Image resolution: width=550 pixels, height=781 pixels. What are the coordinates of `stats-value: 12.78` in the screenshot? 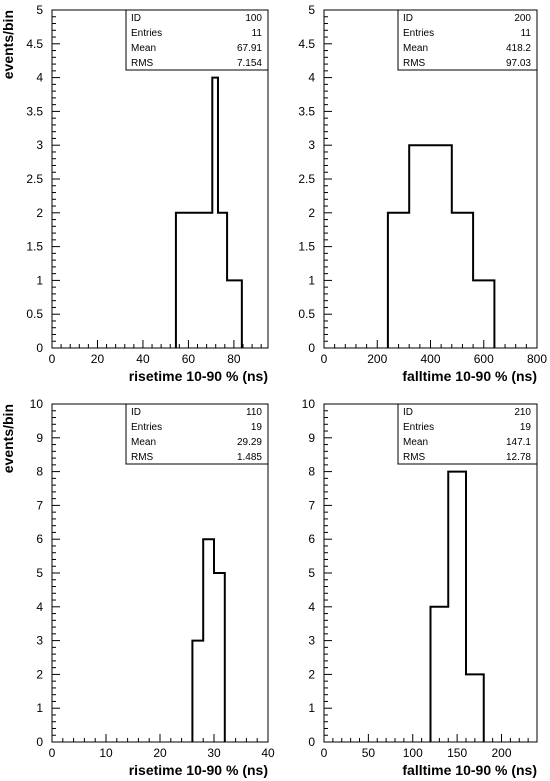 It's located at (518, 457).